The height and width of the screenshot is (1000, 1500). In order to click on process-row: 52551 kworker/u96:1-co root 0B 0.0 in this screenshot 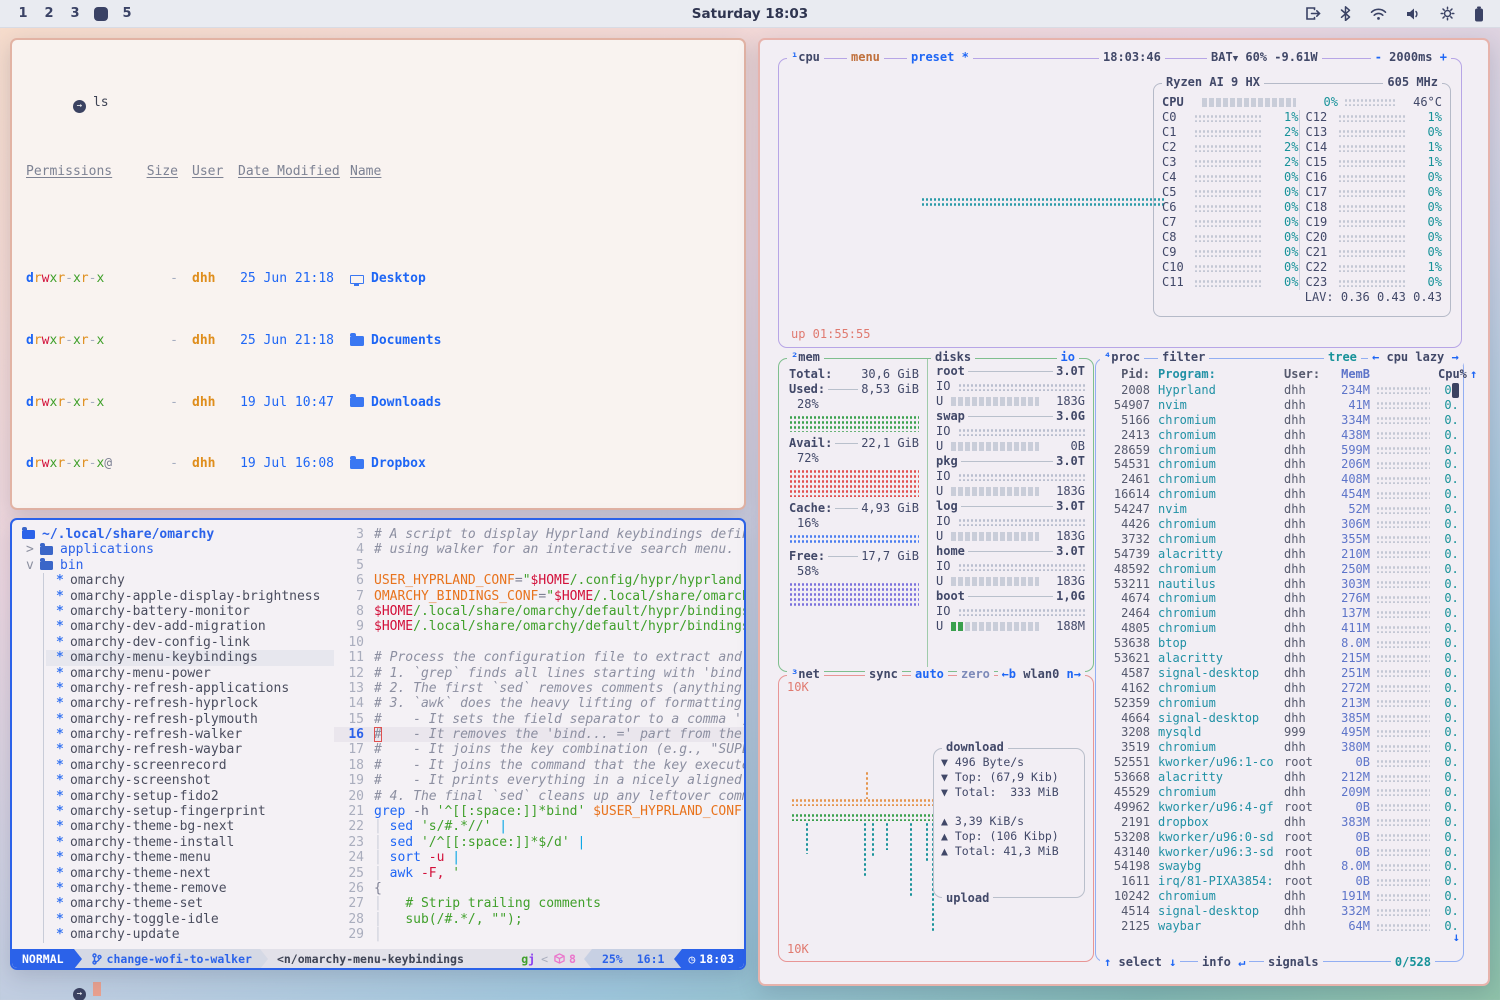, I will do `click(1285, 762)`.